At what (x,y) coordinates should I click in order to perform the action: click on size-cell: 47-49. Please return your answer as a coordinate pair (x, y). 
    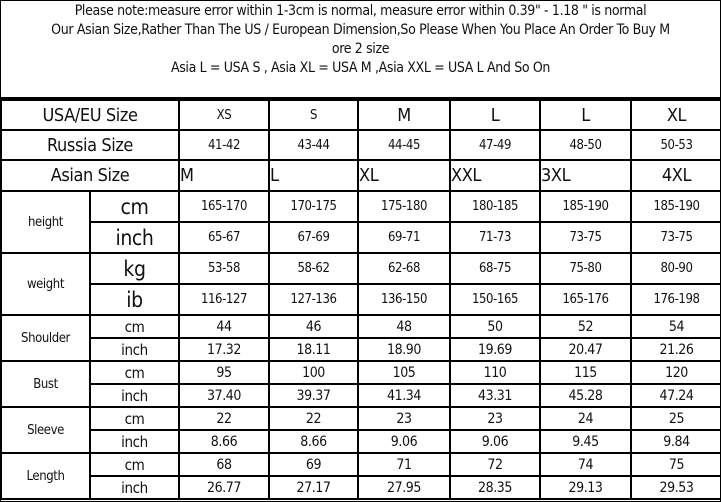
    Looking at the image, I should click on (495, 145).